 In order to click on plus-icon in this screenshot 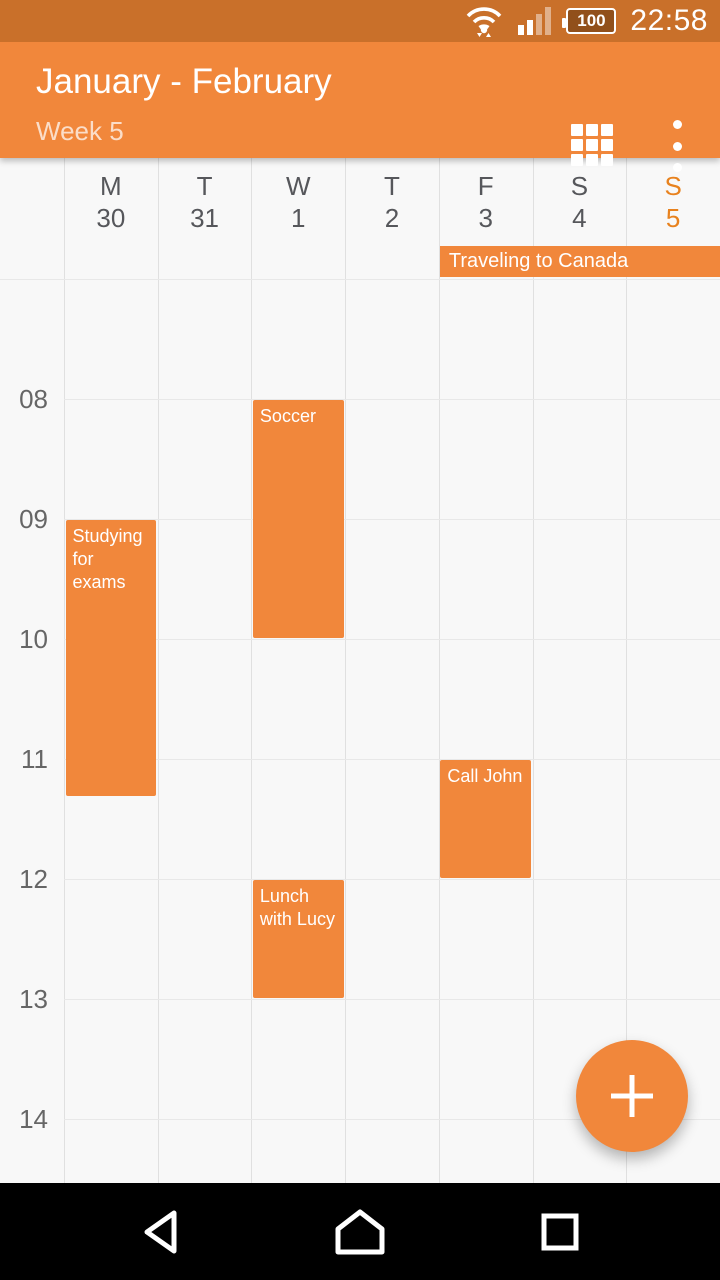, I will do `click(632, 1096)`.